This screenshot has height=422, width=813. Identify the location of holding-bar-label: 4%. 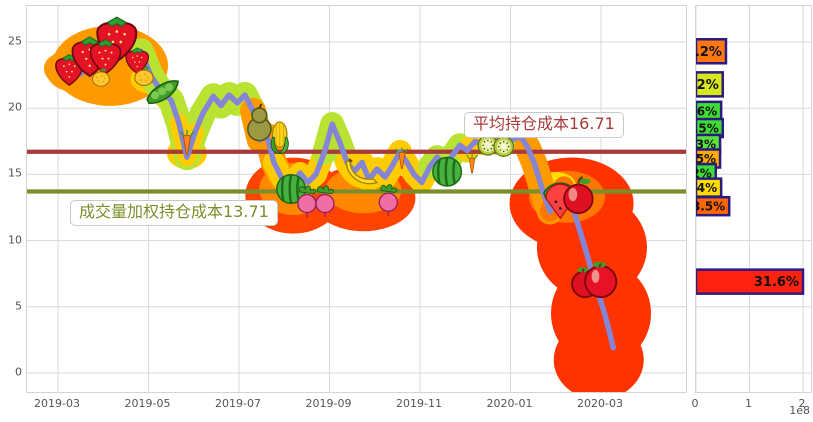
(707, 188).